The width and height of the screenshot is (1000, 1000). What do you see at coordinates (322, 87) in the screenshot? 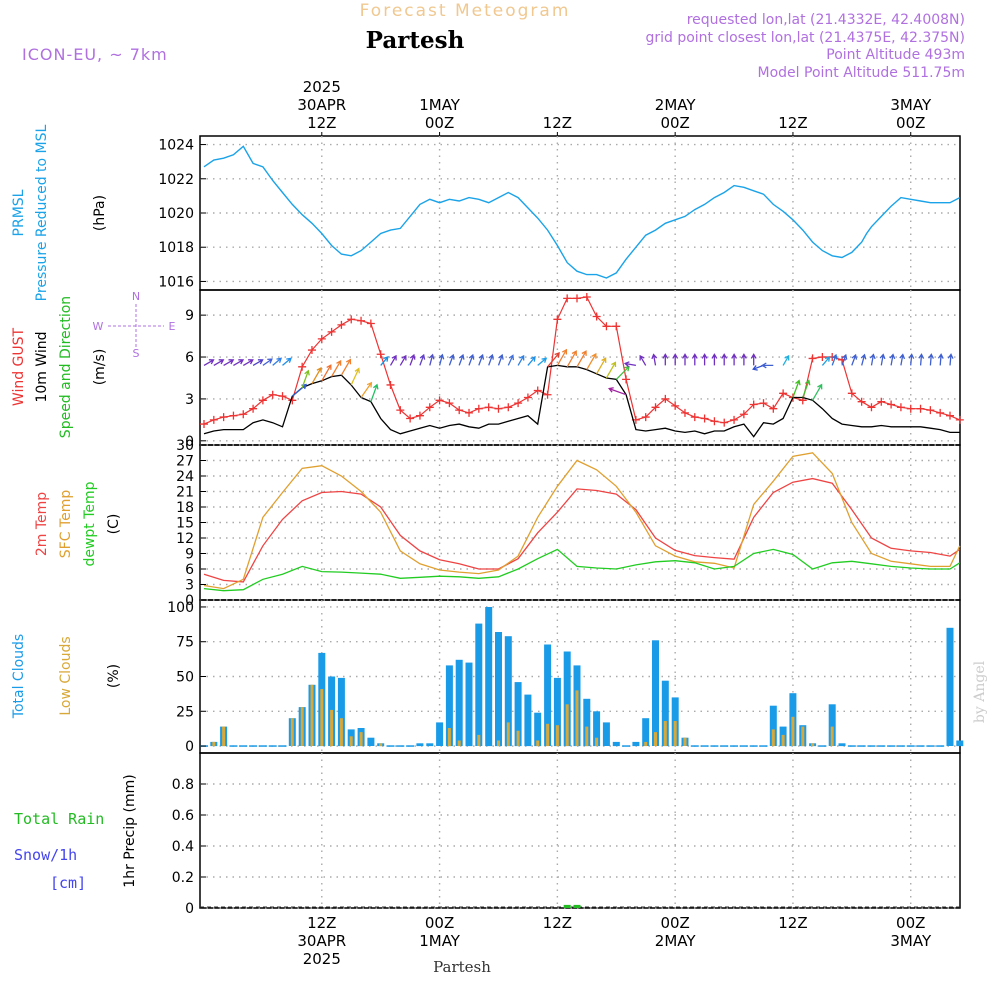
I see `time-label-top: 2025` at bounding box center [322, 87].